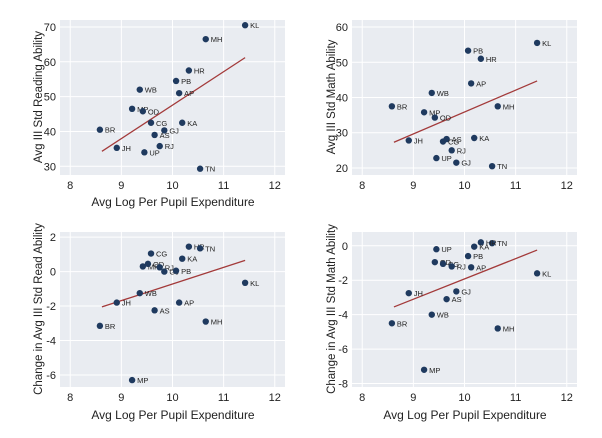 The width and height of the screenshot is (602, 438). What do you see at coordinates (51, 342) in the screenshot?
I see `y-tick-label: -4` at bounding box center [51, 342].